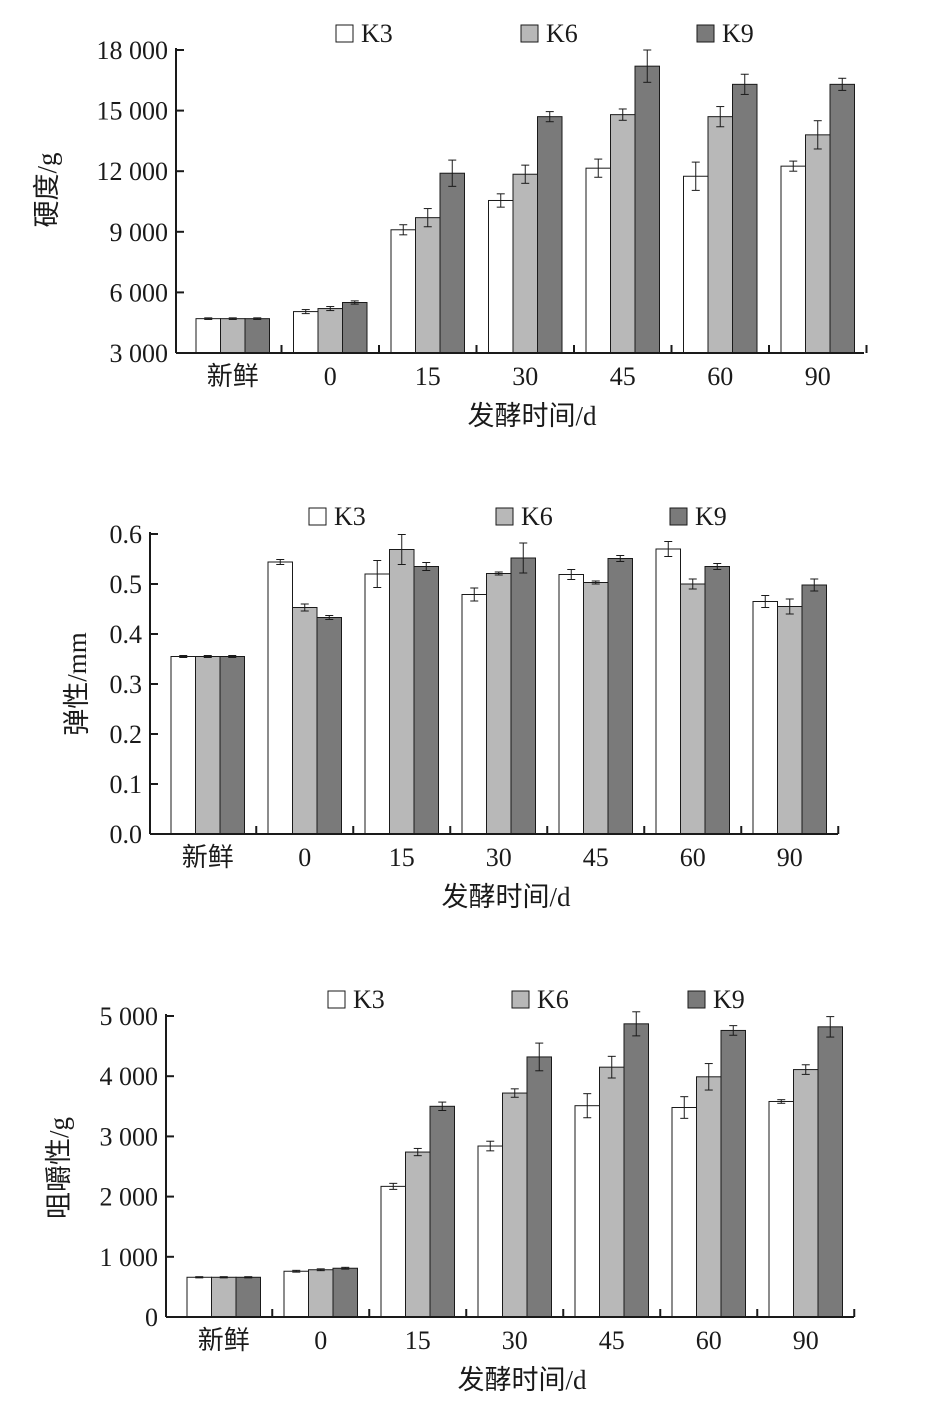 The image size is (926, 1403). I want to click on y-axis-title: 咀嚼性/g, so click(59, 1168).